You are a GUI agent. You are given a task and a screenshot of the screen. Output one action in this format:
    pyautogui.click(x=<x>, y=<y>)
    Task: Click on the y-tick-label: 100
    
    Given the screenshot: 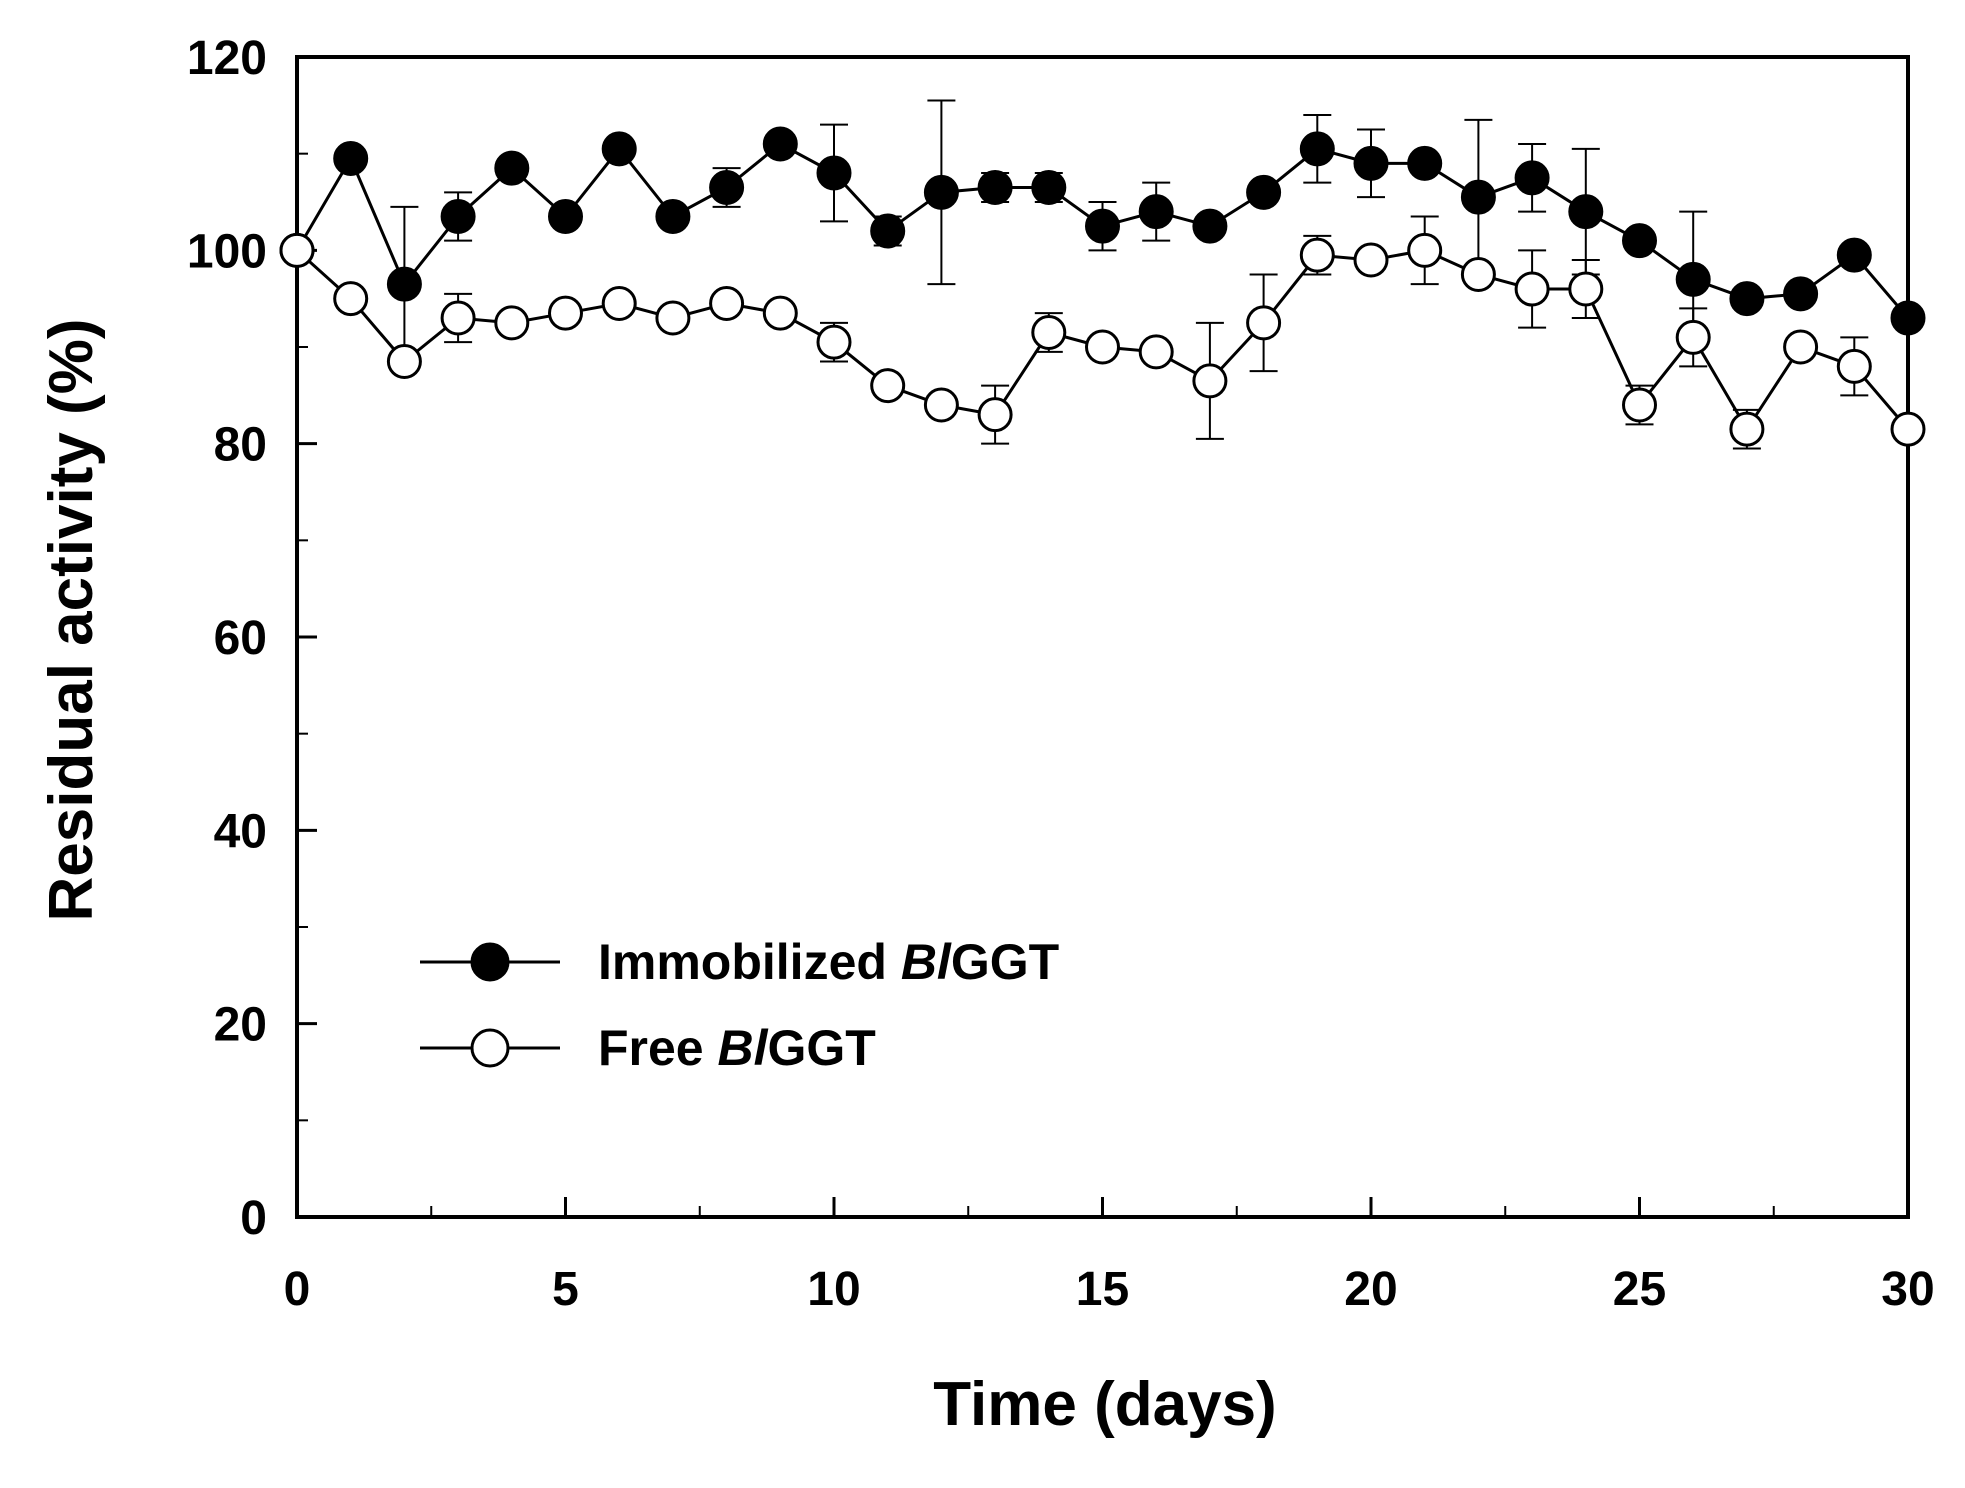 What is the action you would take?
    pyautogui.click(x=227, y=251)
    